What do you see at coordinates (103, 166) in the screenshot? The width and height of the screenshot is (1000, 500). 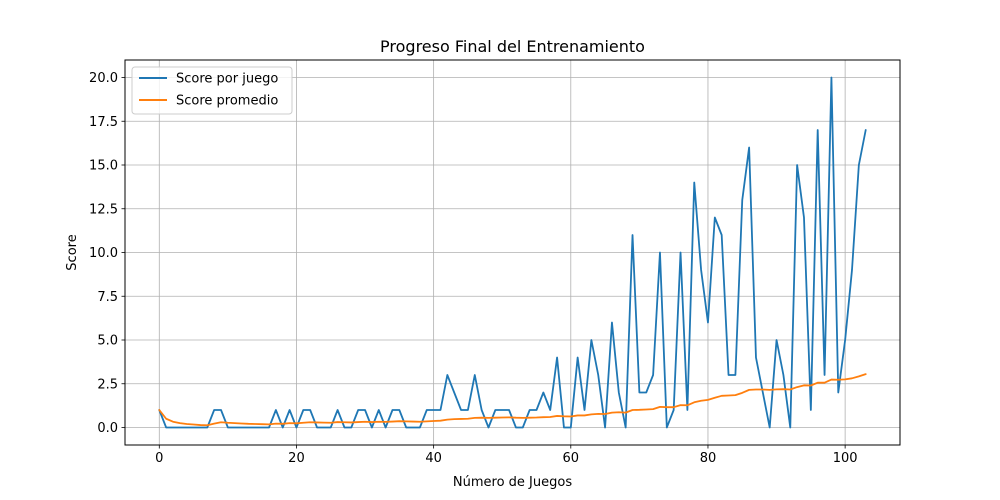 I see `y-tick-label: 15.0` at bounding box center [103, 166].